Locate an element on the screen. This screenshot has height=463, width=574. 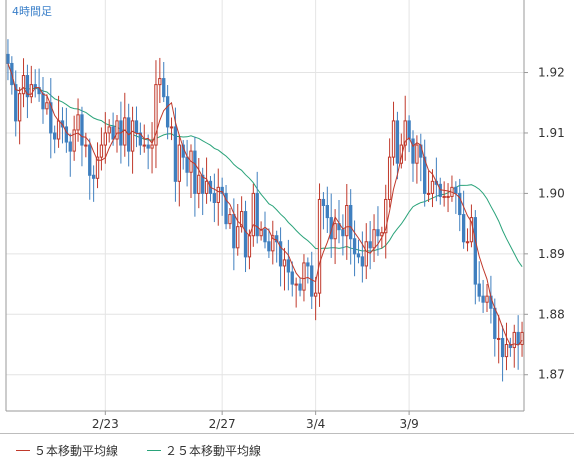
legend-swatch-ma5 is located at coordinates (23, 450).